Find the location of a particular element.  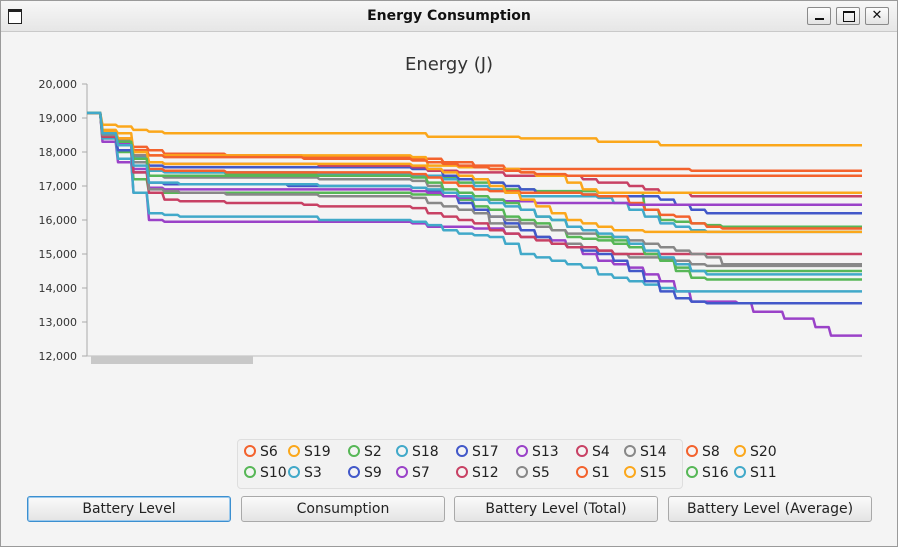

legend-label: S19 is located at coordinates (317, 452).